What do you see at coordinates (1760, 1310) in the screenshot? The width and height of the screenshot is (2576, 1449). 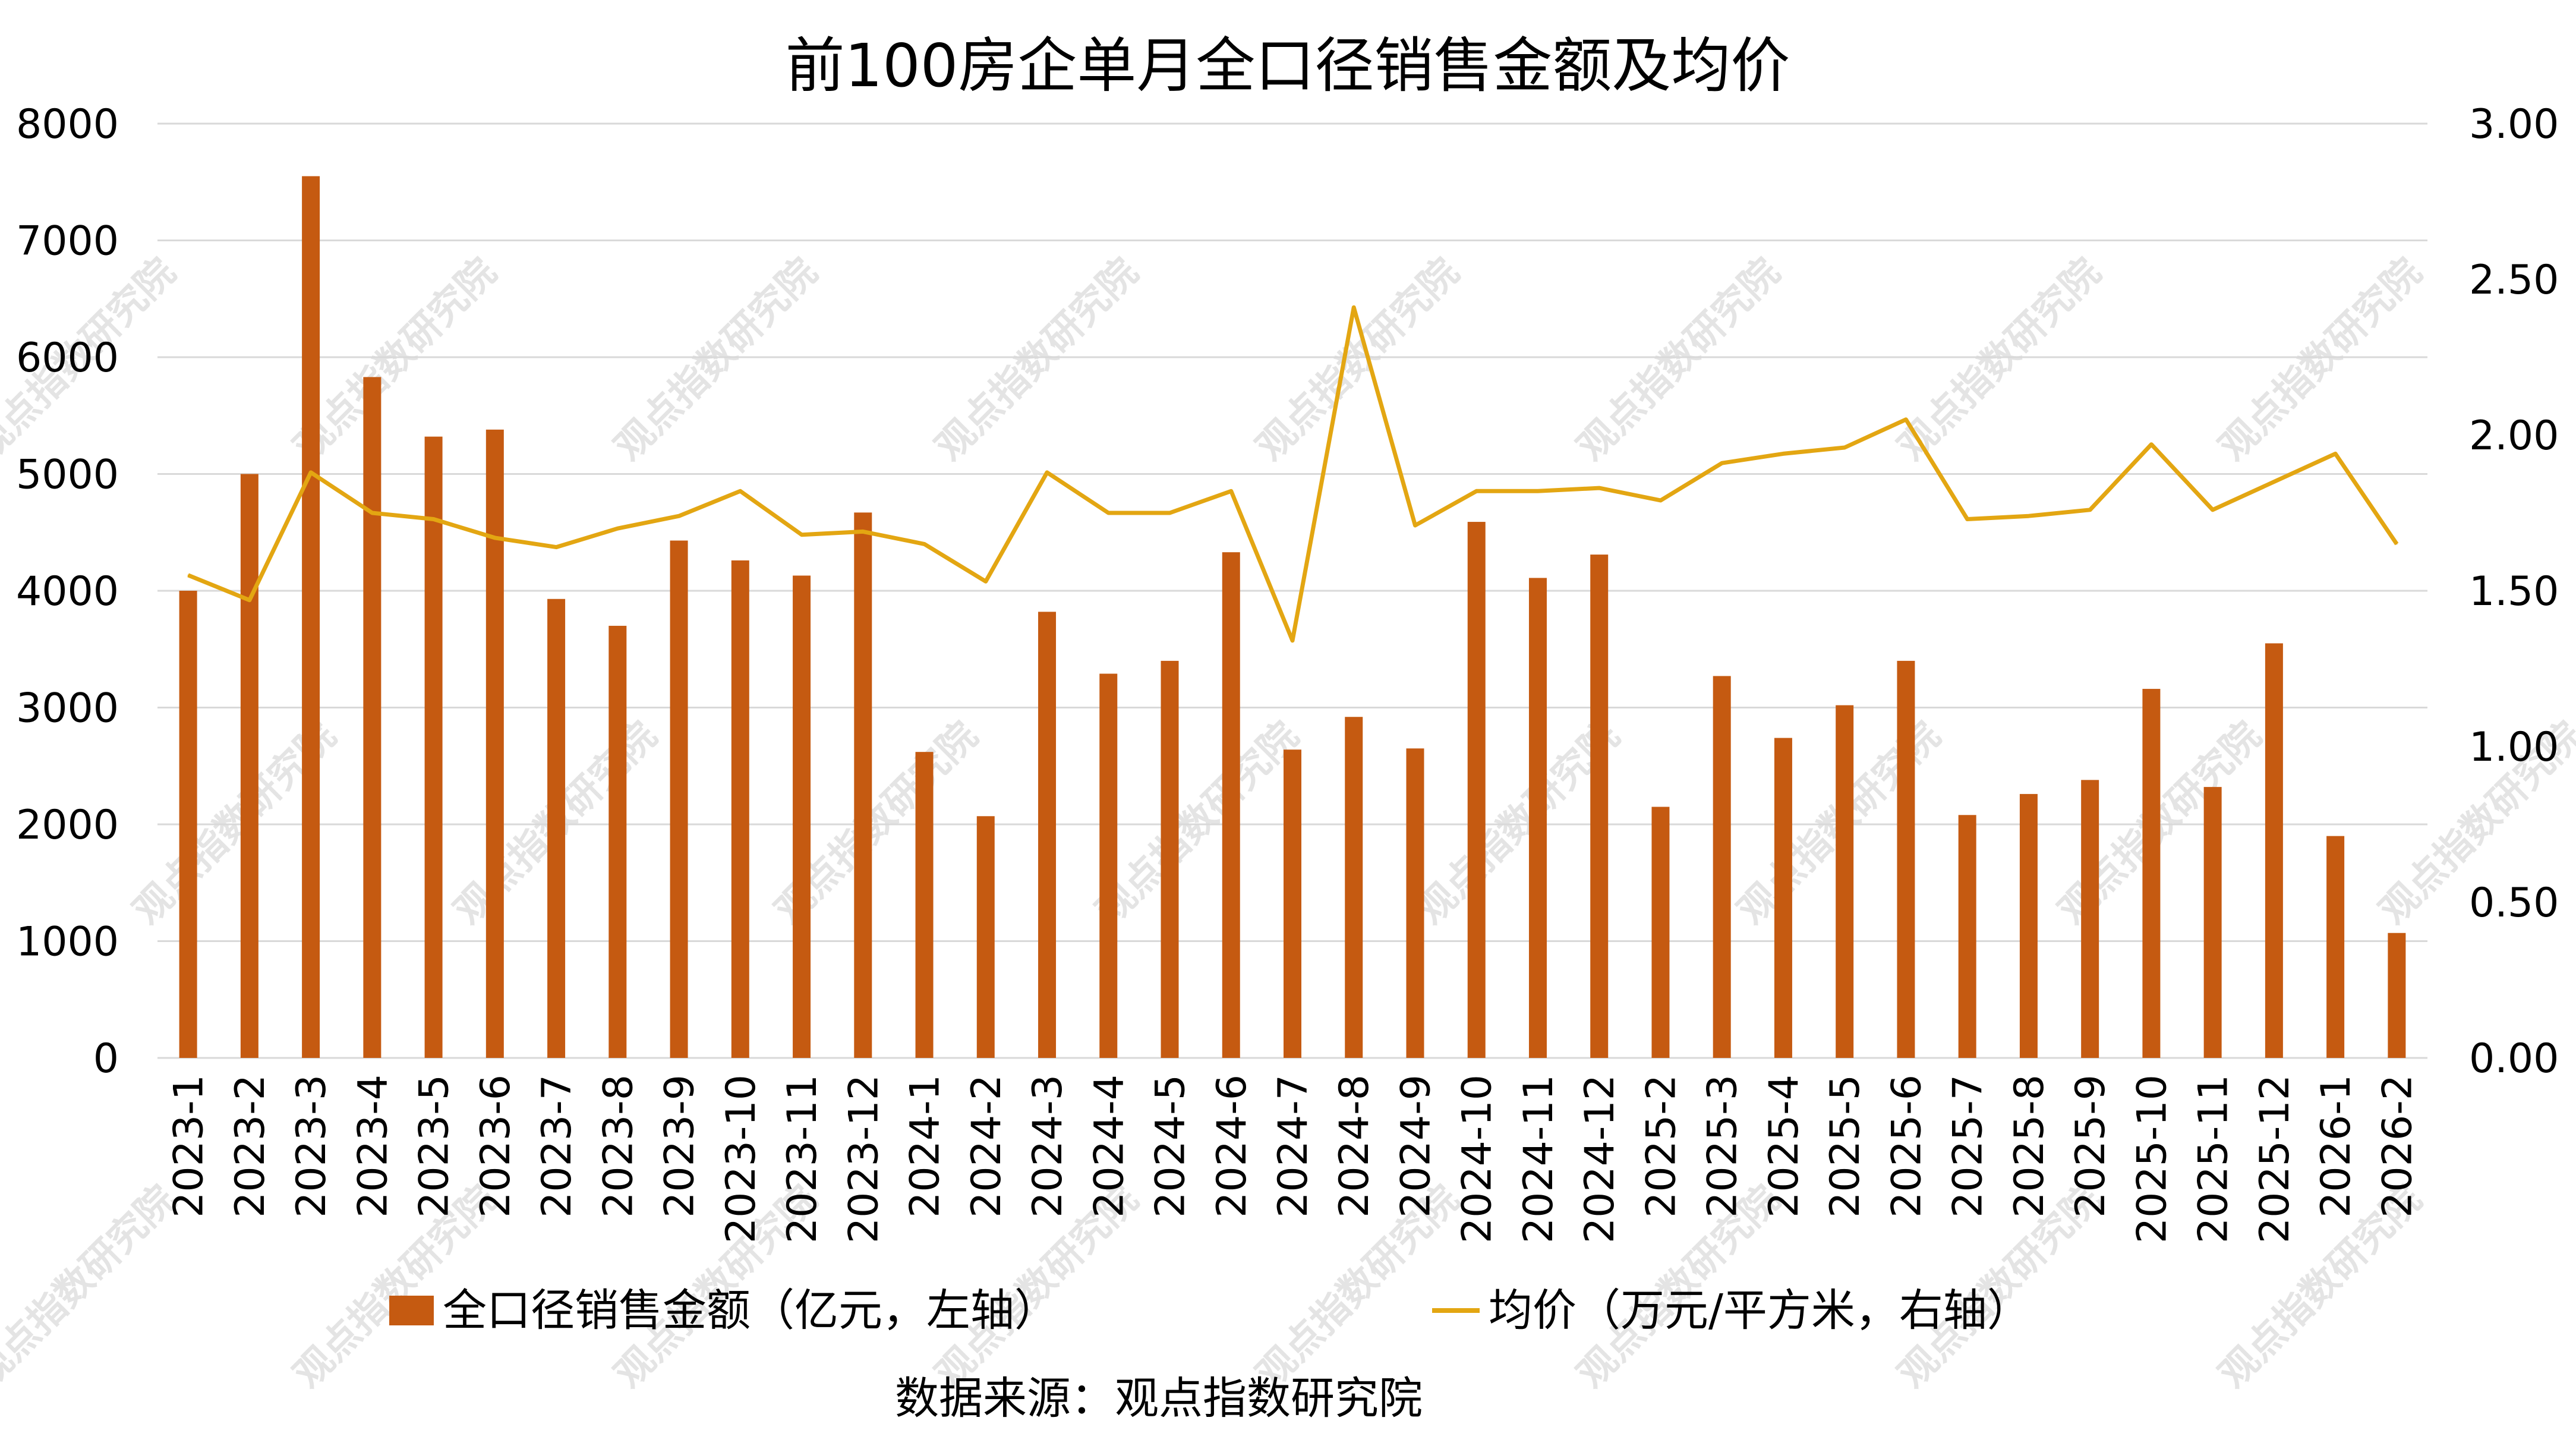 I see `legend-line-label: 均价（万元/平方米，右轴）` at bounding box center [1760, 1310].